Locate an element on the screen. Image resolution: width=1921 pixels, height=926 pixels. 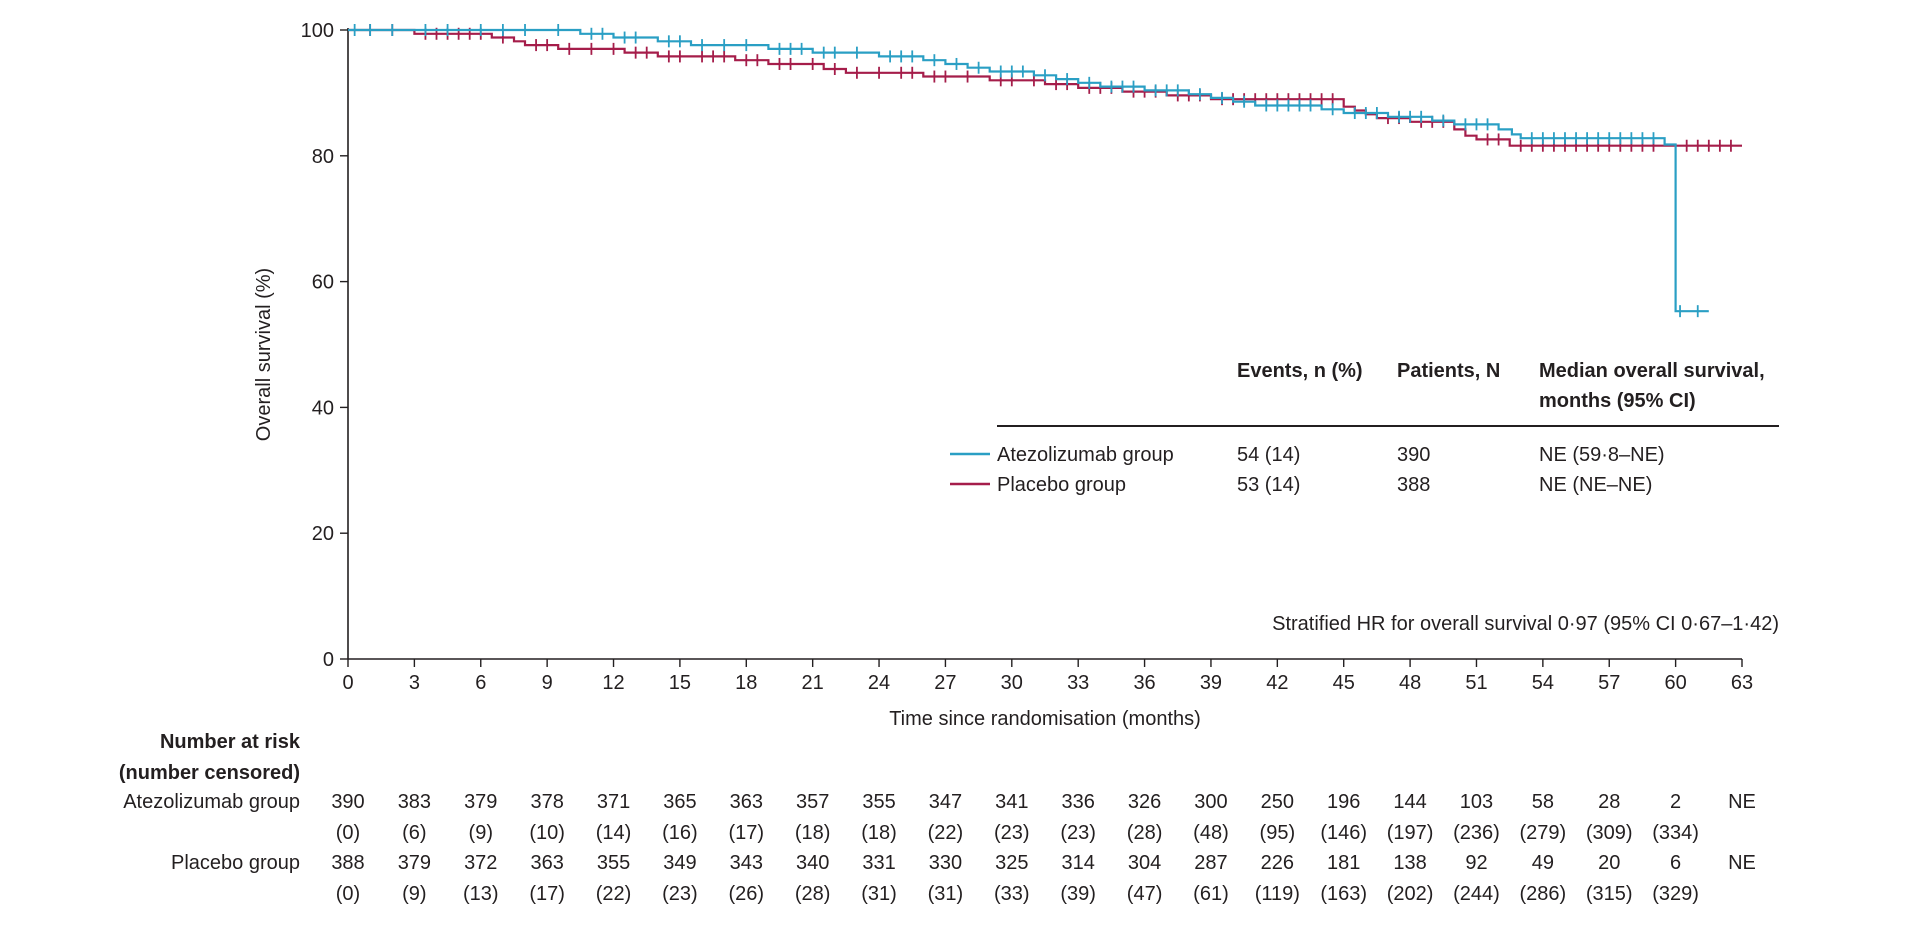
risk-at-risk-value: 388 is located at coordinates (347, 863).